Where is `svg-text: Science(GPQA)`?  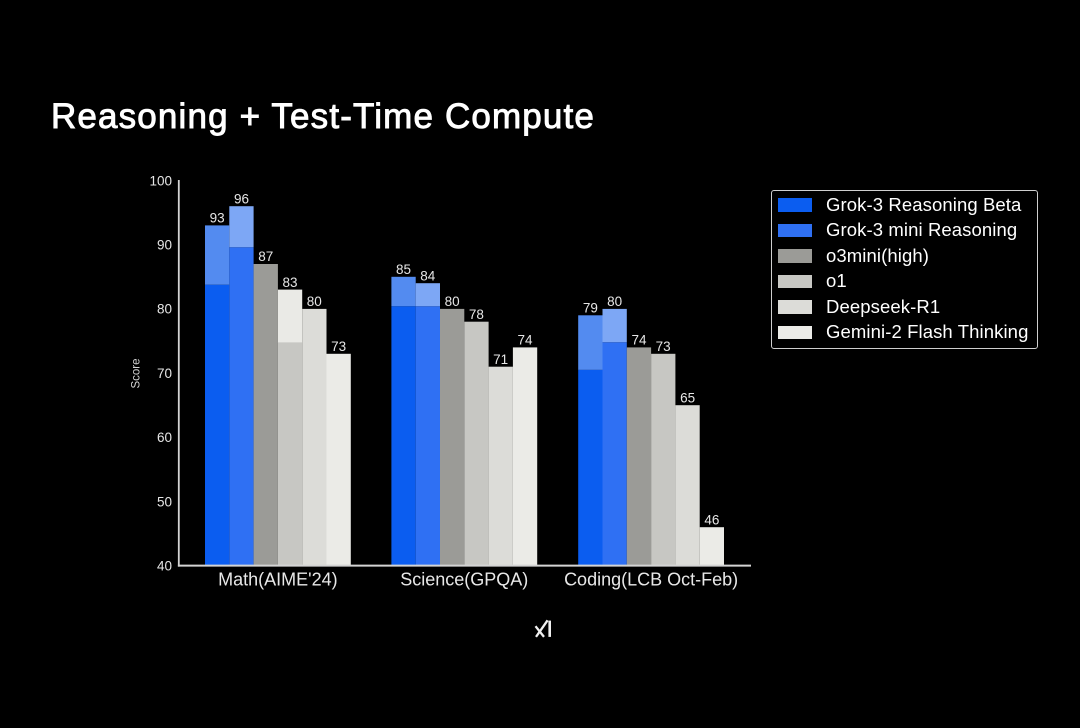 svg-text: Science(GPQA) is located at coordinates (464, 580).